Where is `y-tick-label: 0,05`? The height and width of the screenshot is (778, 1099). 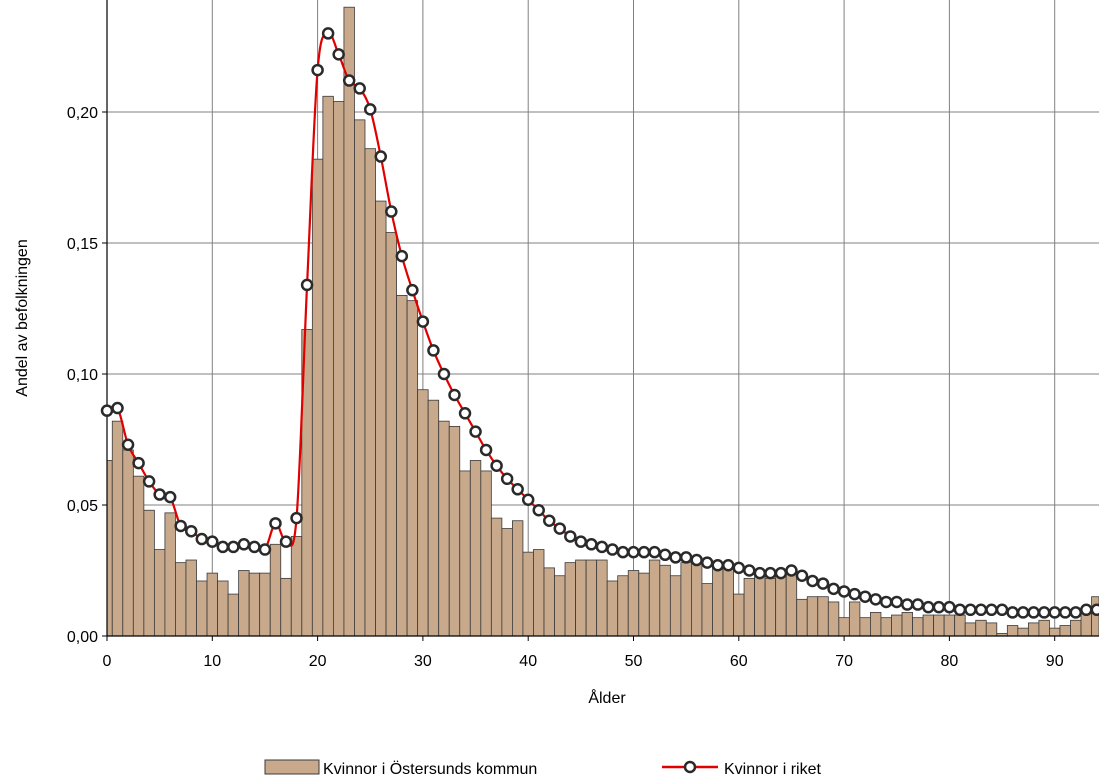 y-tick-label: 0,05 is located at coordinates (82, 506).